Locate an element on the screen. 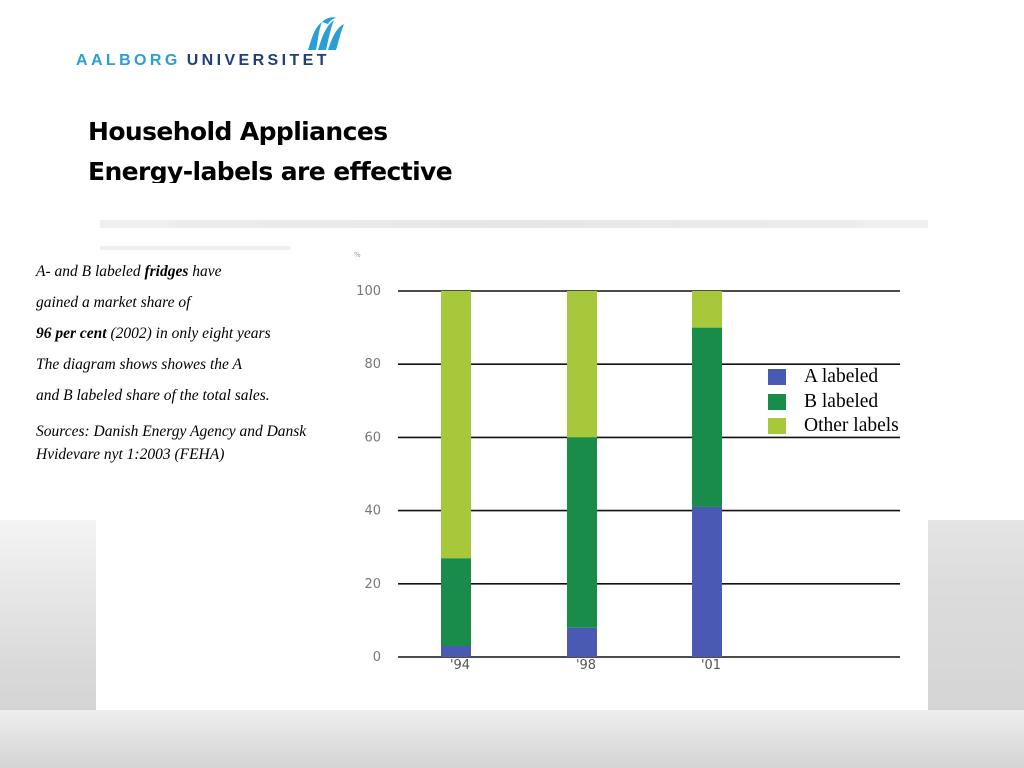 Image resolution: width=1024 pixels, height=768 pixels. chart-header-strip is located at coordinates (513, 219).